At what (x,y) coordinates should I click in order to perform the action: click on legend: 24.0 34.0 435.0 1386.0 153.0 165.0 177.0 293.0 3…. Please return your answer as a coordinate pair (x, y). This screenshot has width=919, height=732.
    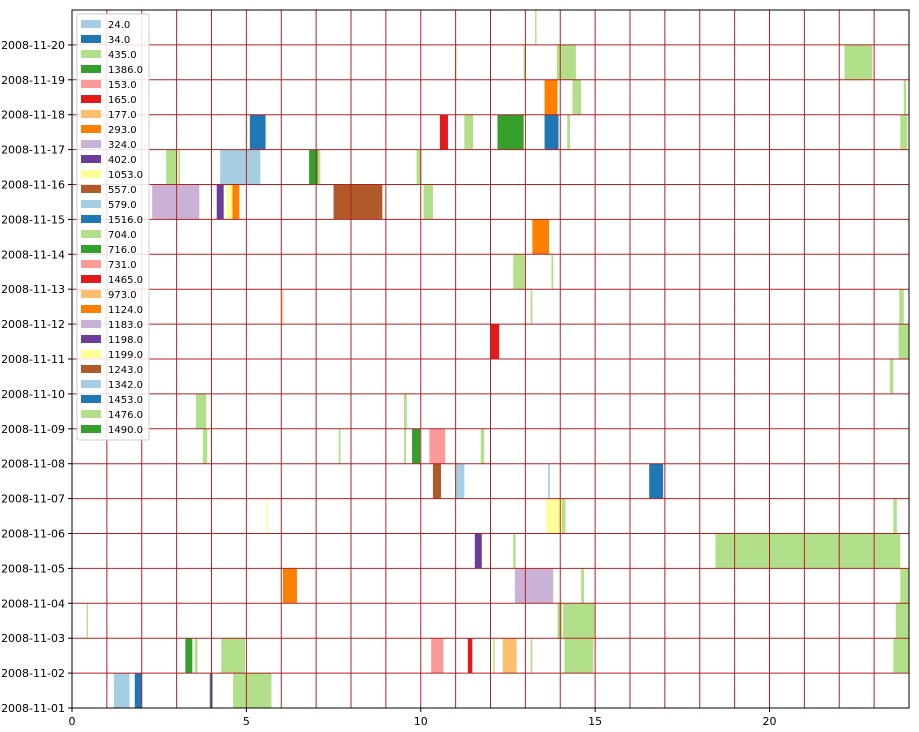
    Looking at the image, I should click on (113, 227).